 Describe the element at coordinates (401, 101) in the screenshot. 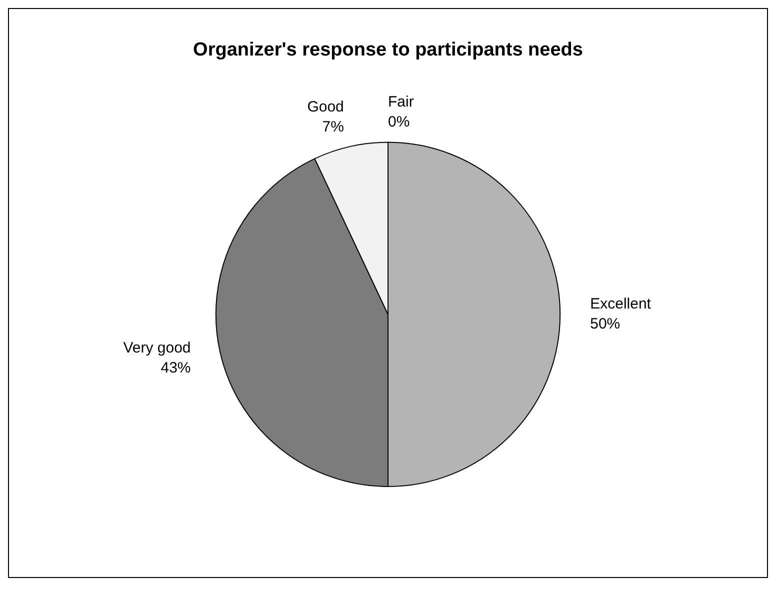

I see `category-label: Fair` at that location.